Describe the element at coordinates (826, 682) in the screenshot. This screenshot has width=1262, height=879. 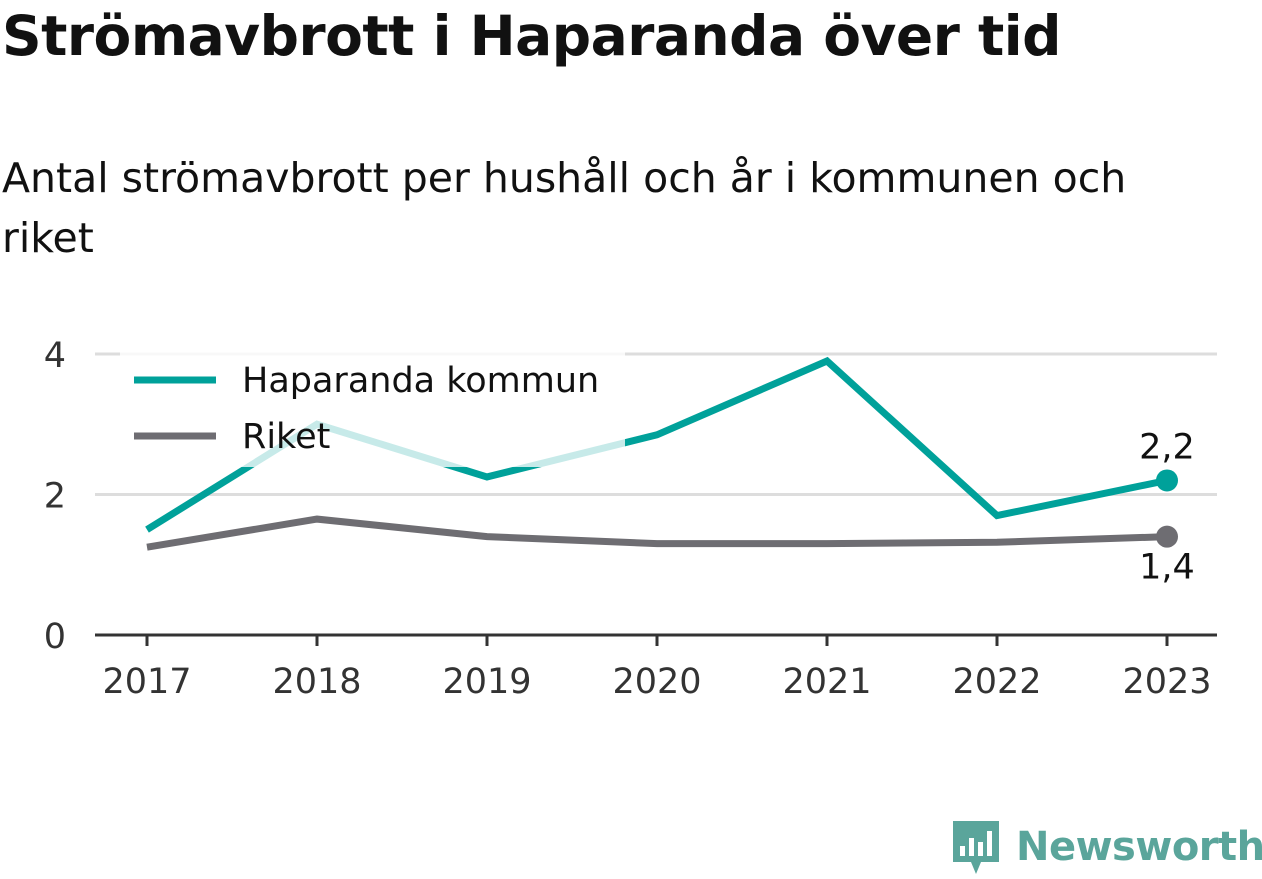
I see `x-tick-label: 2021` at that location.